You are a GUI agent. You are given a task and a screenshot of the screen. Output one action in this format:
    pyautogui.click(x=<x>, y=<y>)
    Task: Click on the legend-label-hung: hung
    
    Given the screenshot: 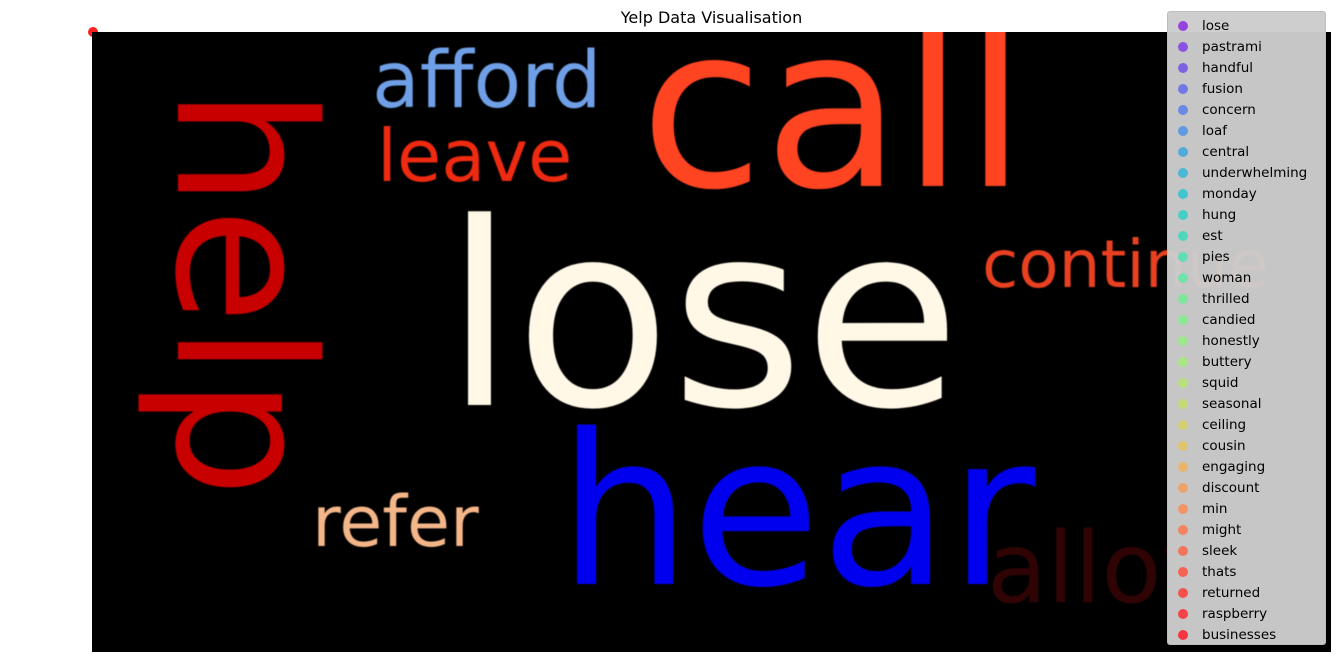 What is the action you would take?
    pyautogui.click(x=1219, y=214)
    